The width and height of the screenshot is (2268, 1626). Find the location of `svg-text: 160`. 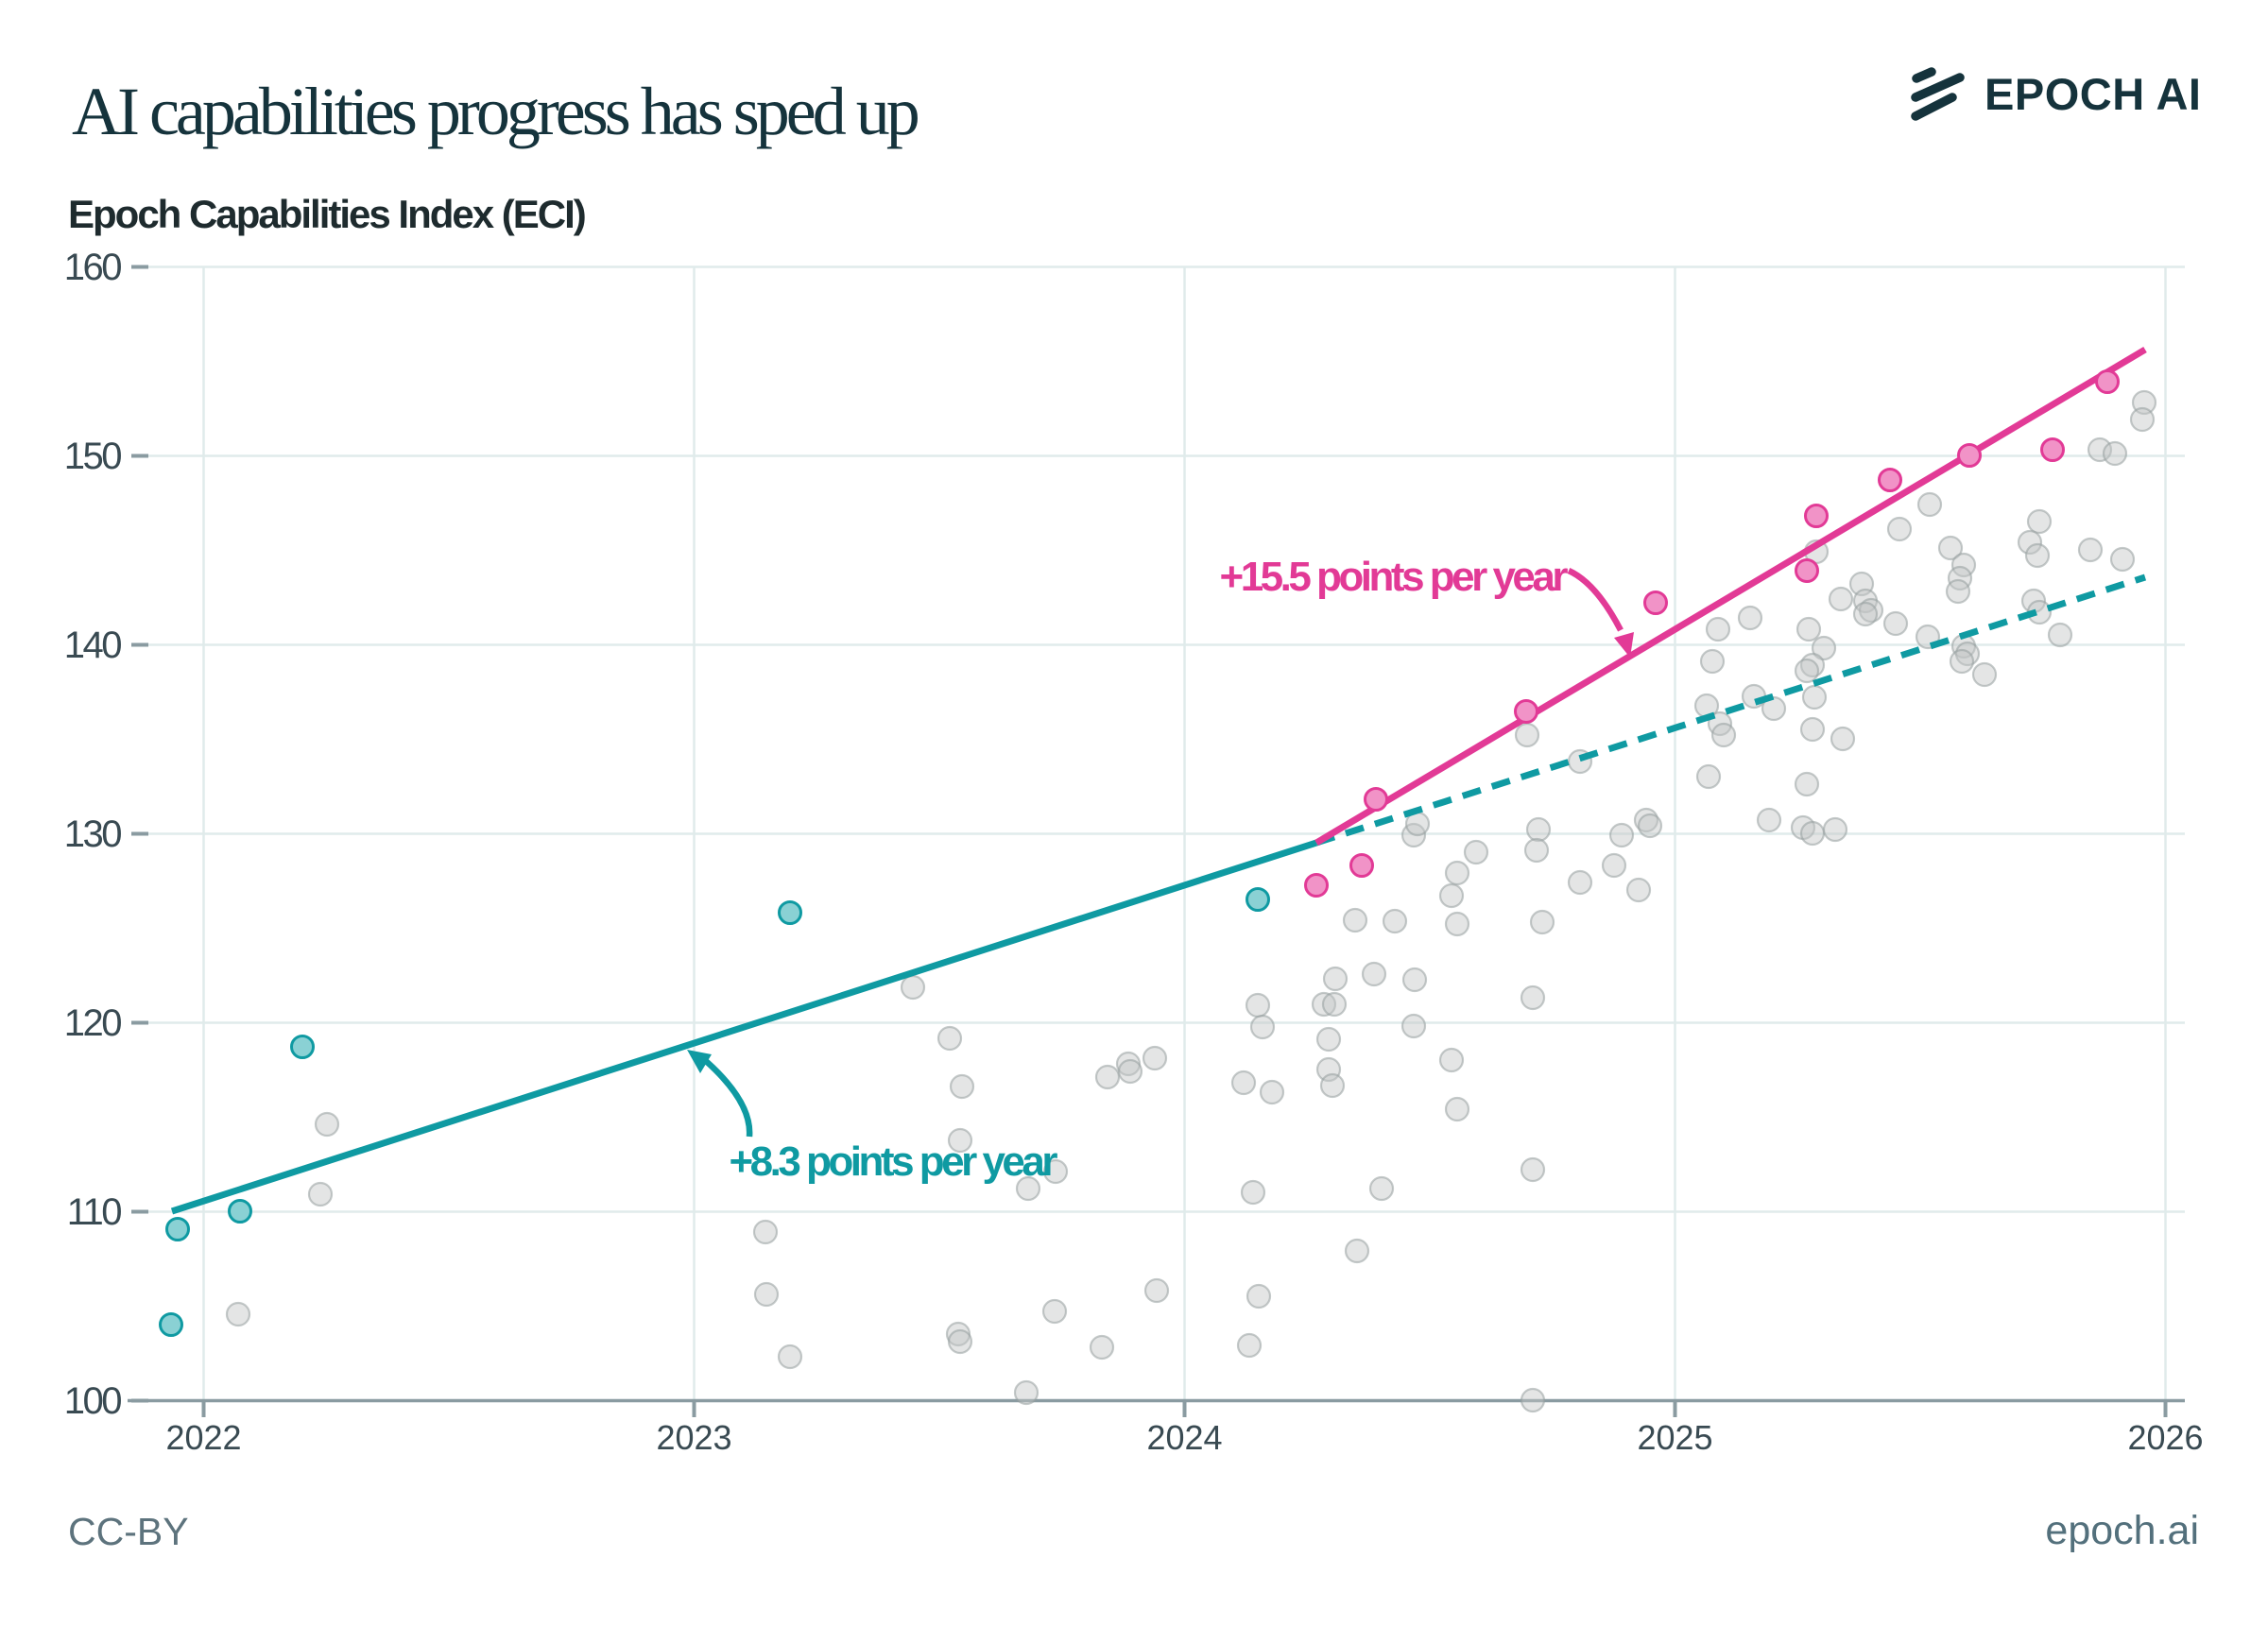

svg-text: 160 is located at coordinates (92, 268).